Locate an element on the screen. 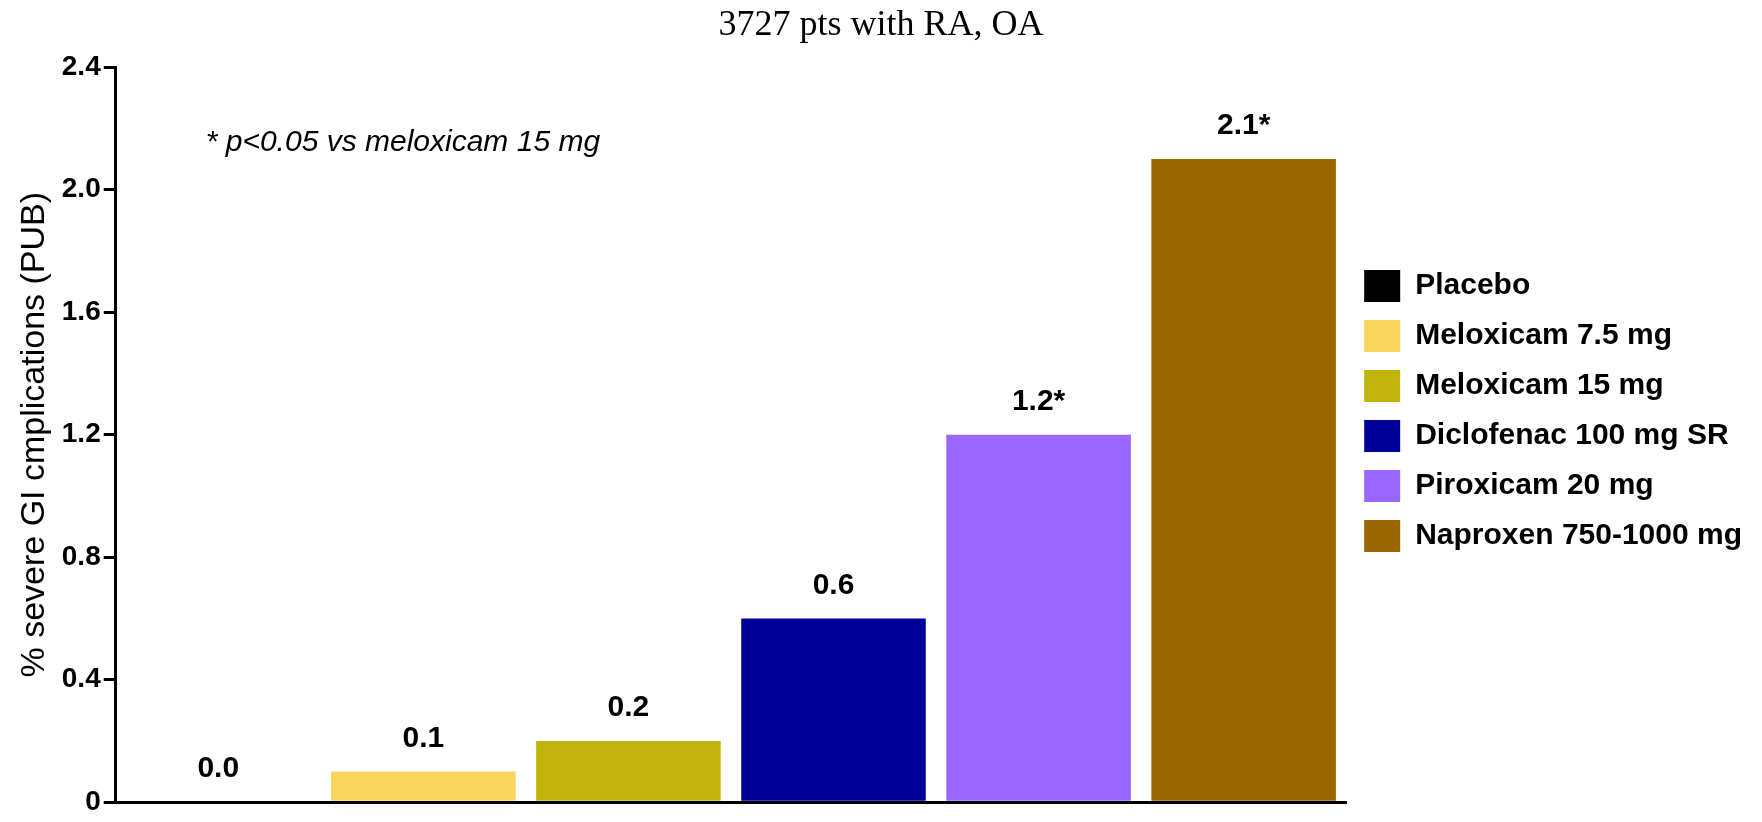 Image resolution: width=1762 pixels, height=822 pixels. legend-label: Piroxicam 20 mg is located at coordinates (1534, 484).